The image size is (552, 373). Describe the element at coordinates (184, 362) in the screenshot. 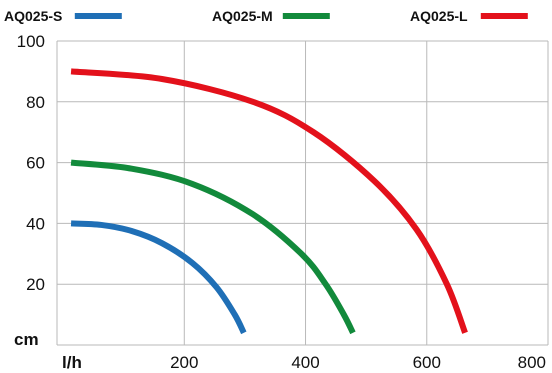

I see `x-tick-label: 200` at that location.